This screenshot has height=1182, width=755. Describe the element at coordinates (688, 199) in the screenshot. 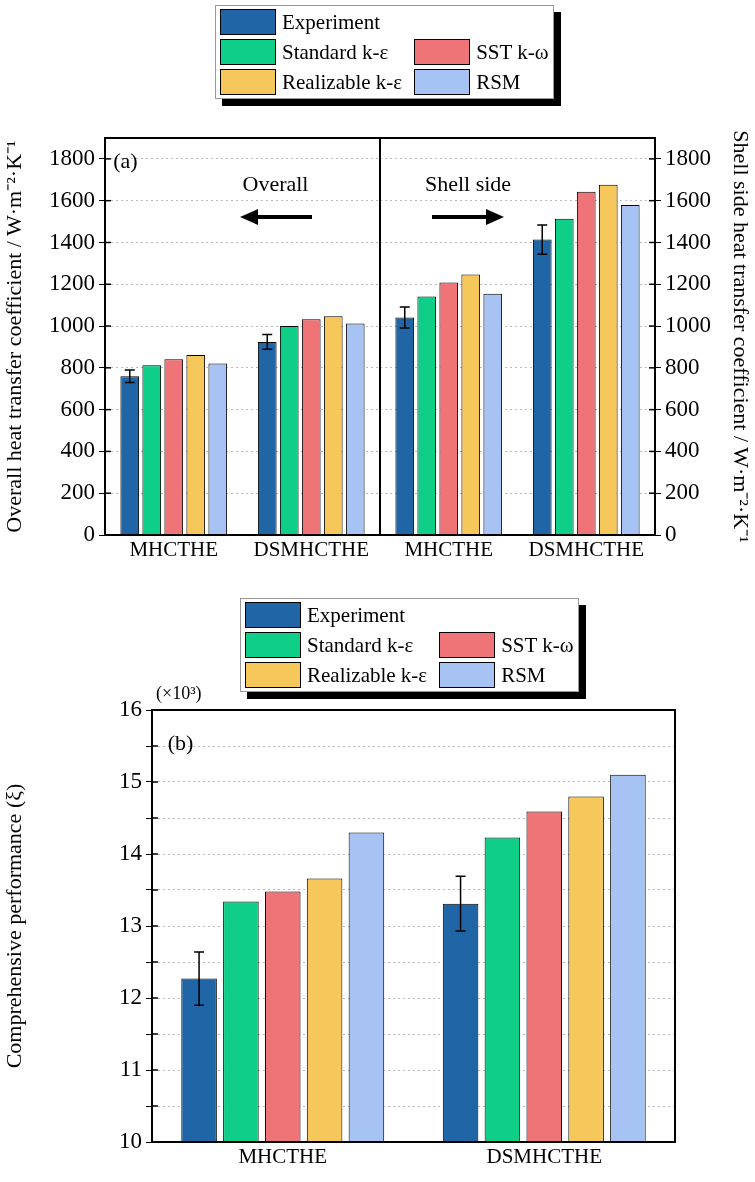

I see `y2-tick-label: 1600` at that location.